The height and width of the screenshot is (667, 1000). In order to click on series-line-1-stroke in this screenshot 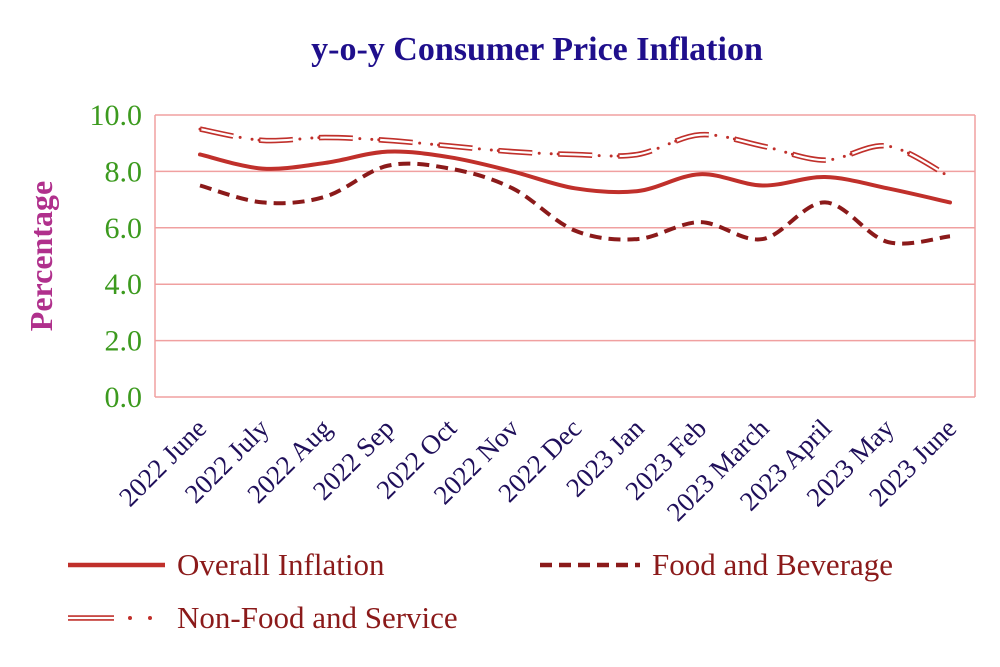, I will do `click(575, 177)`.